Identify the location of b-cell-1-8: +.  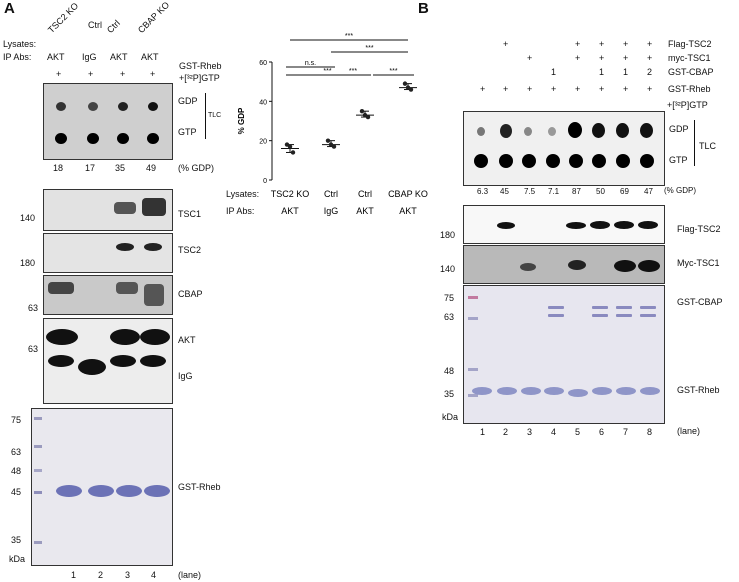
(650, 44).